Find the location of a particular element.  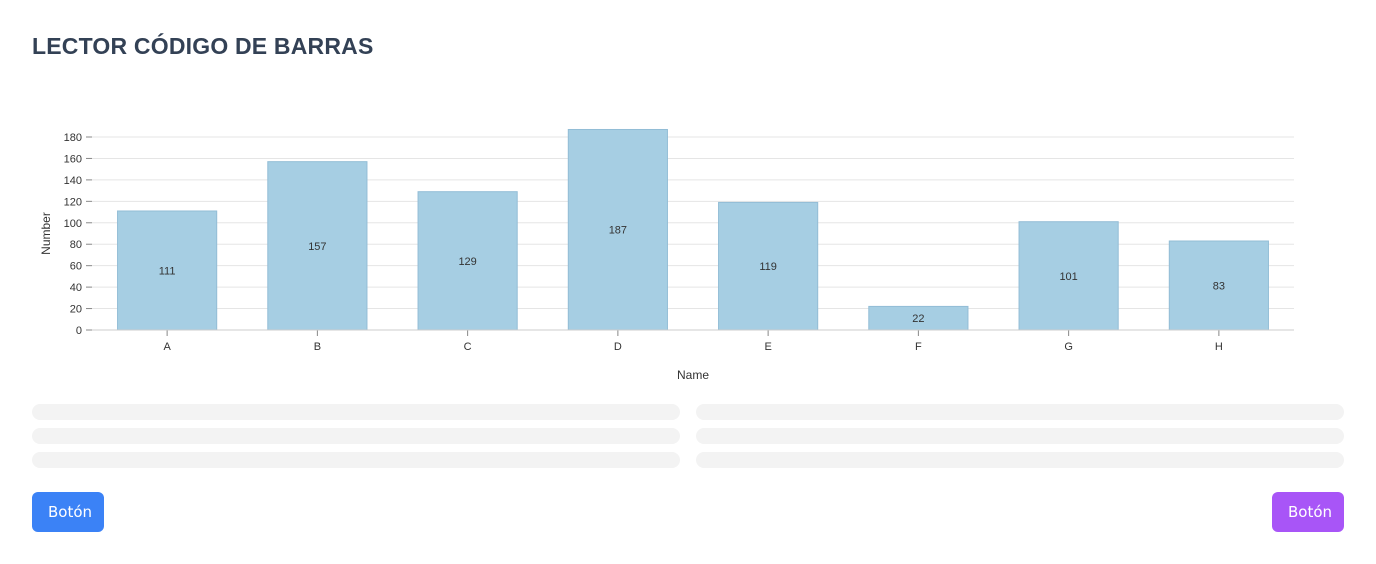

x-tick-label: E is located at coordinates (767, 347).